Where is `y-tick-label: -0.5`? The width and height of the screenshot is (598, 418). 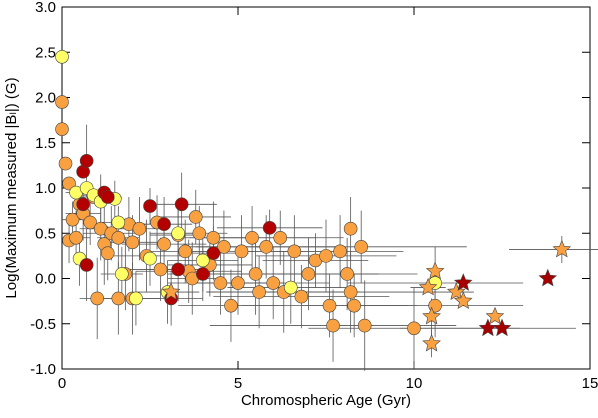
y-tick-label: -0.5 is located at coordinates (43, 324).